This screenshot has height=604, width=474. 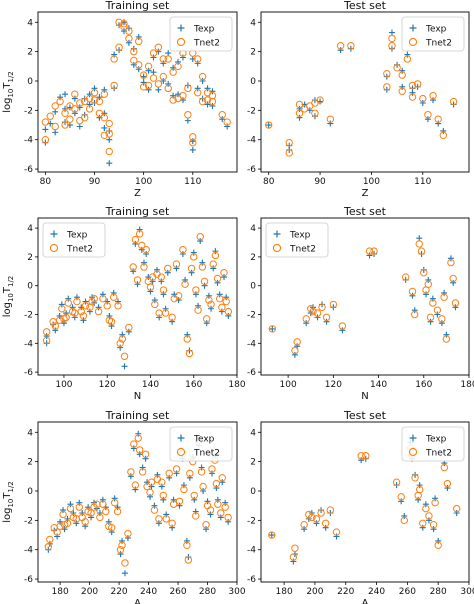 I want to click on x-tick-label: 300, so click(x=236, y=592).